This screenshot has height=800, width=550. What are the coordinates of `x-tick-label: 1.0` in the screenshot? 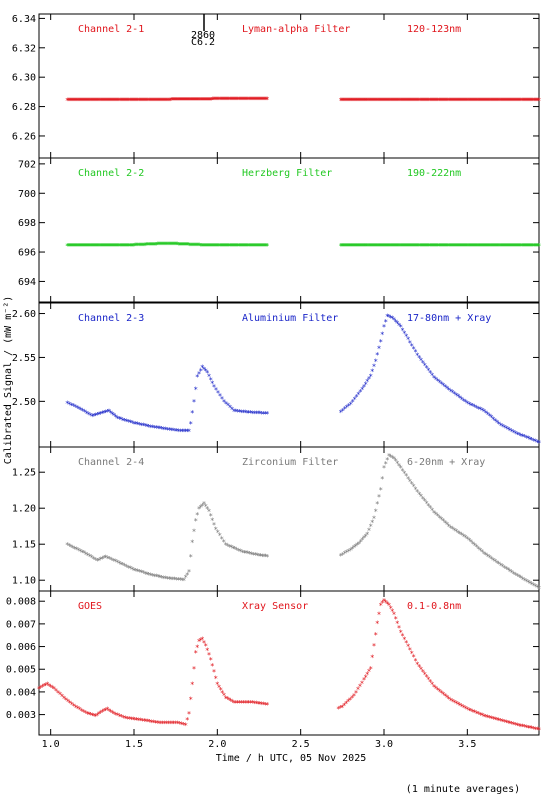 It's located at (51, 744).